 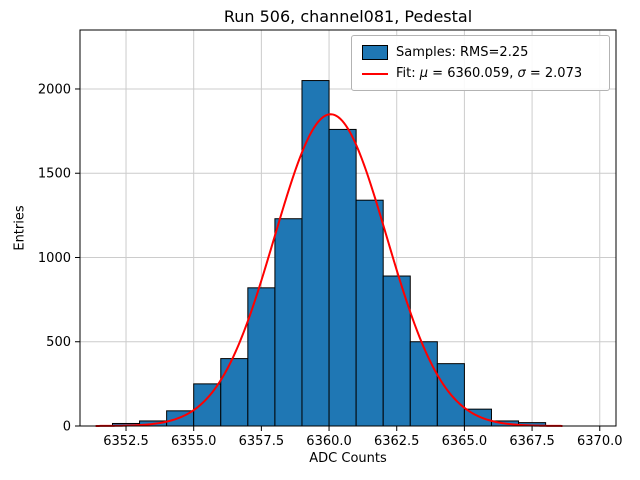 I want to click on legend-fit-label: Fit: μ = 6360.059, σ = 2.073, so click(x=489, y=73).